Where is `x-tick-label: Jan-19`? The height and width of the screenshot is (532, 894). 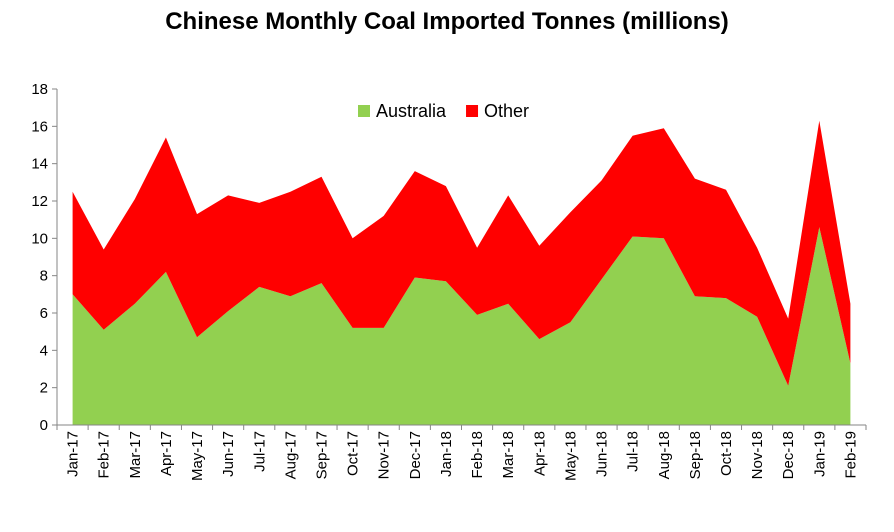 x-tick-label: Jan-19 is located at coordinates (819, 454).